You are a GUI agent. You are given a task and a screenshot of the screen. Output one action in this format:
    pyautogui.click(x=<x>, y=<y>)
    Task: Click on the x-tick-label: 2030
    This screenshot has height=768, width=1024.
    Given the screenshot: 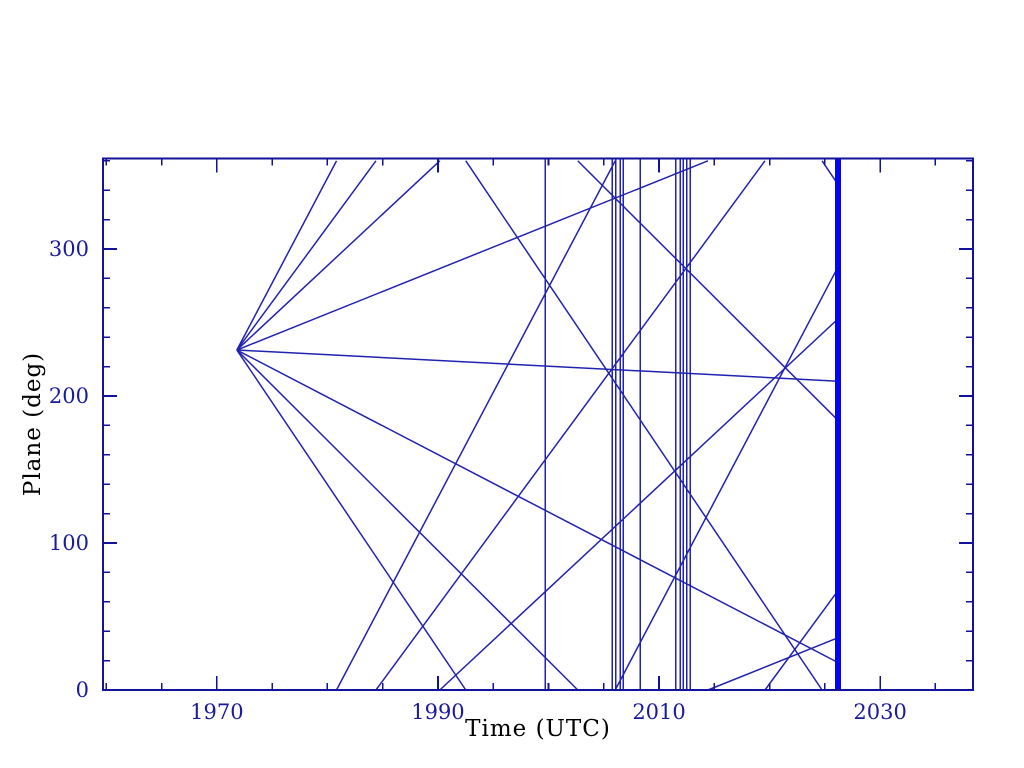 What is the action you would take?
    pyautogui.click(x=879, y=712)
    